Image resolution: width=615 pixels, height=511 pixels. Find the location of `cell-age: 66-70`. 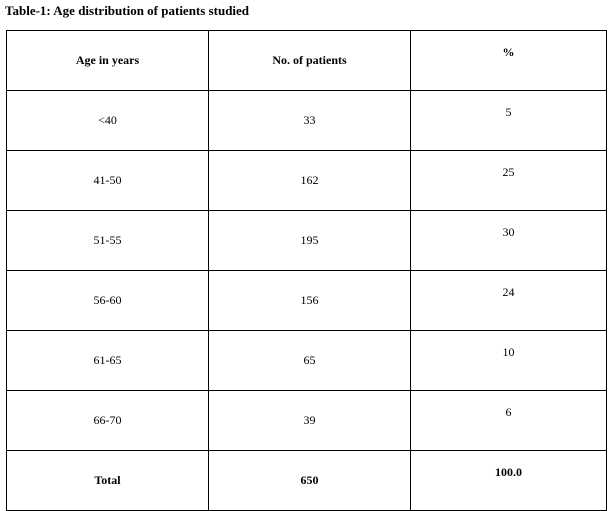

cell-age: 66-70 is located at coordinates (107, 420).